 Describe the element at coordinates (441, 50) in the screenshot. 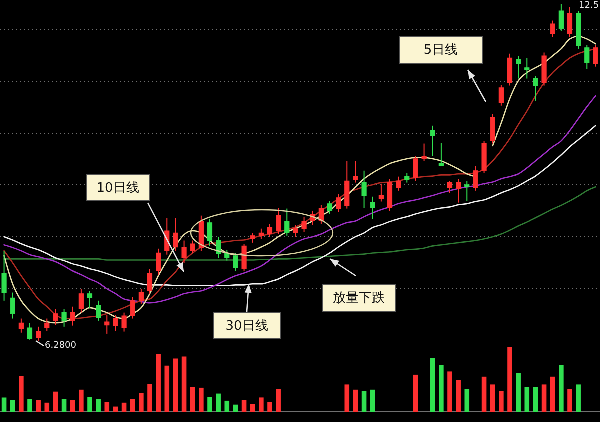

I see `callout-box: 5日线` at that location.